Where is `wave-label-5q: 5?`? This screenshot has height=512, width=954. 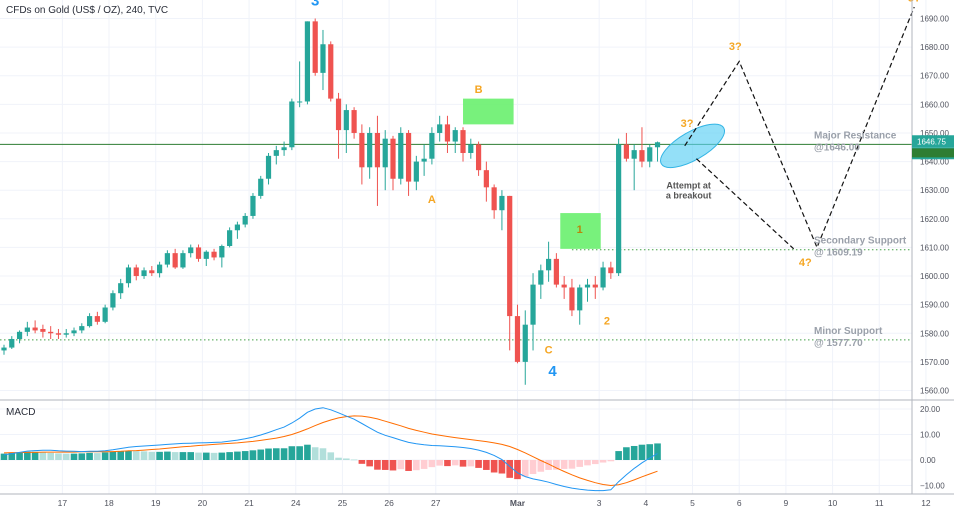 wave-label-5q: 5? is located at coordinates (914, 2).